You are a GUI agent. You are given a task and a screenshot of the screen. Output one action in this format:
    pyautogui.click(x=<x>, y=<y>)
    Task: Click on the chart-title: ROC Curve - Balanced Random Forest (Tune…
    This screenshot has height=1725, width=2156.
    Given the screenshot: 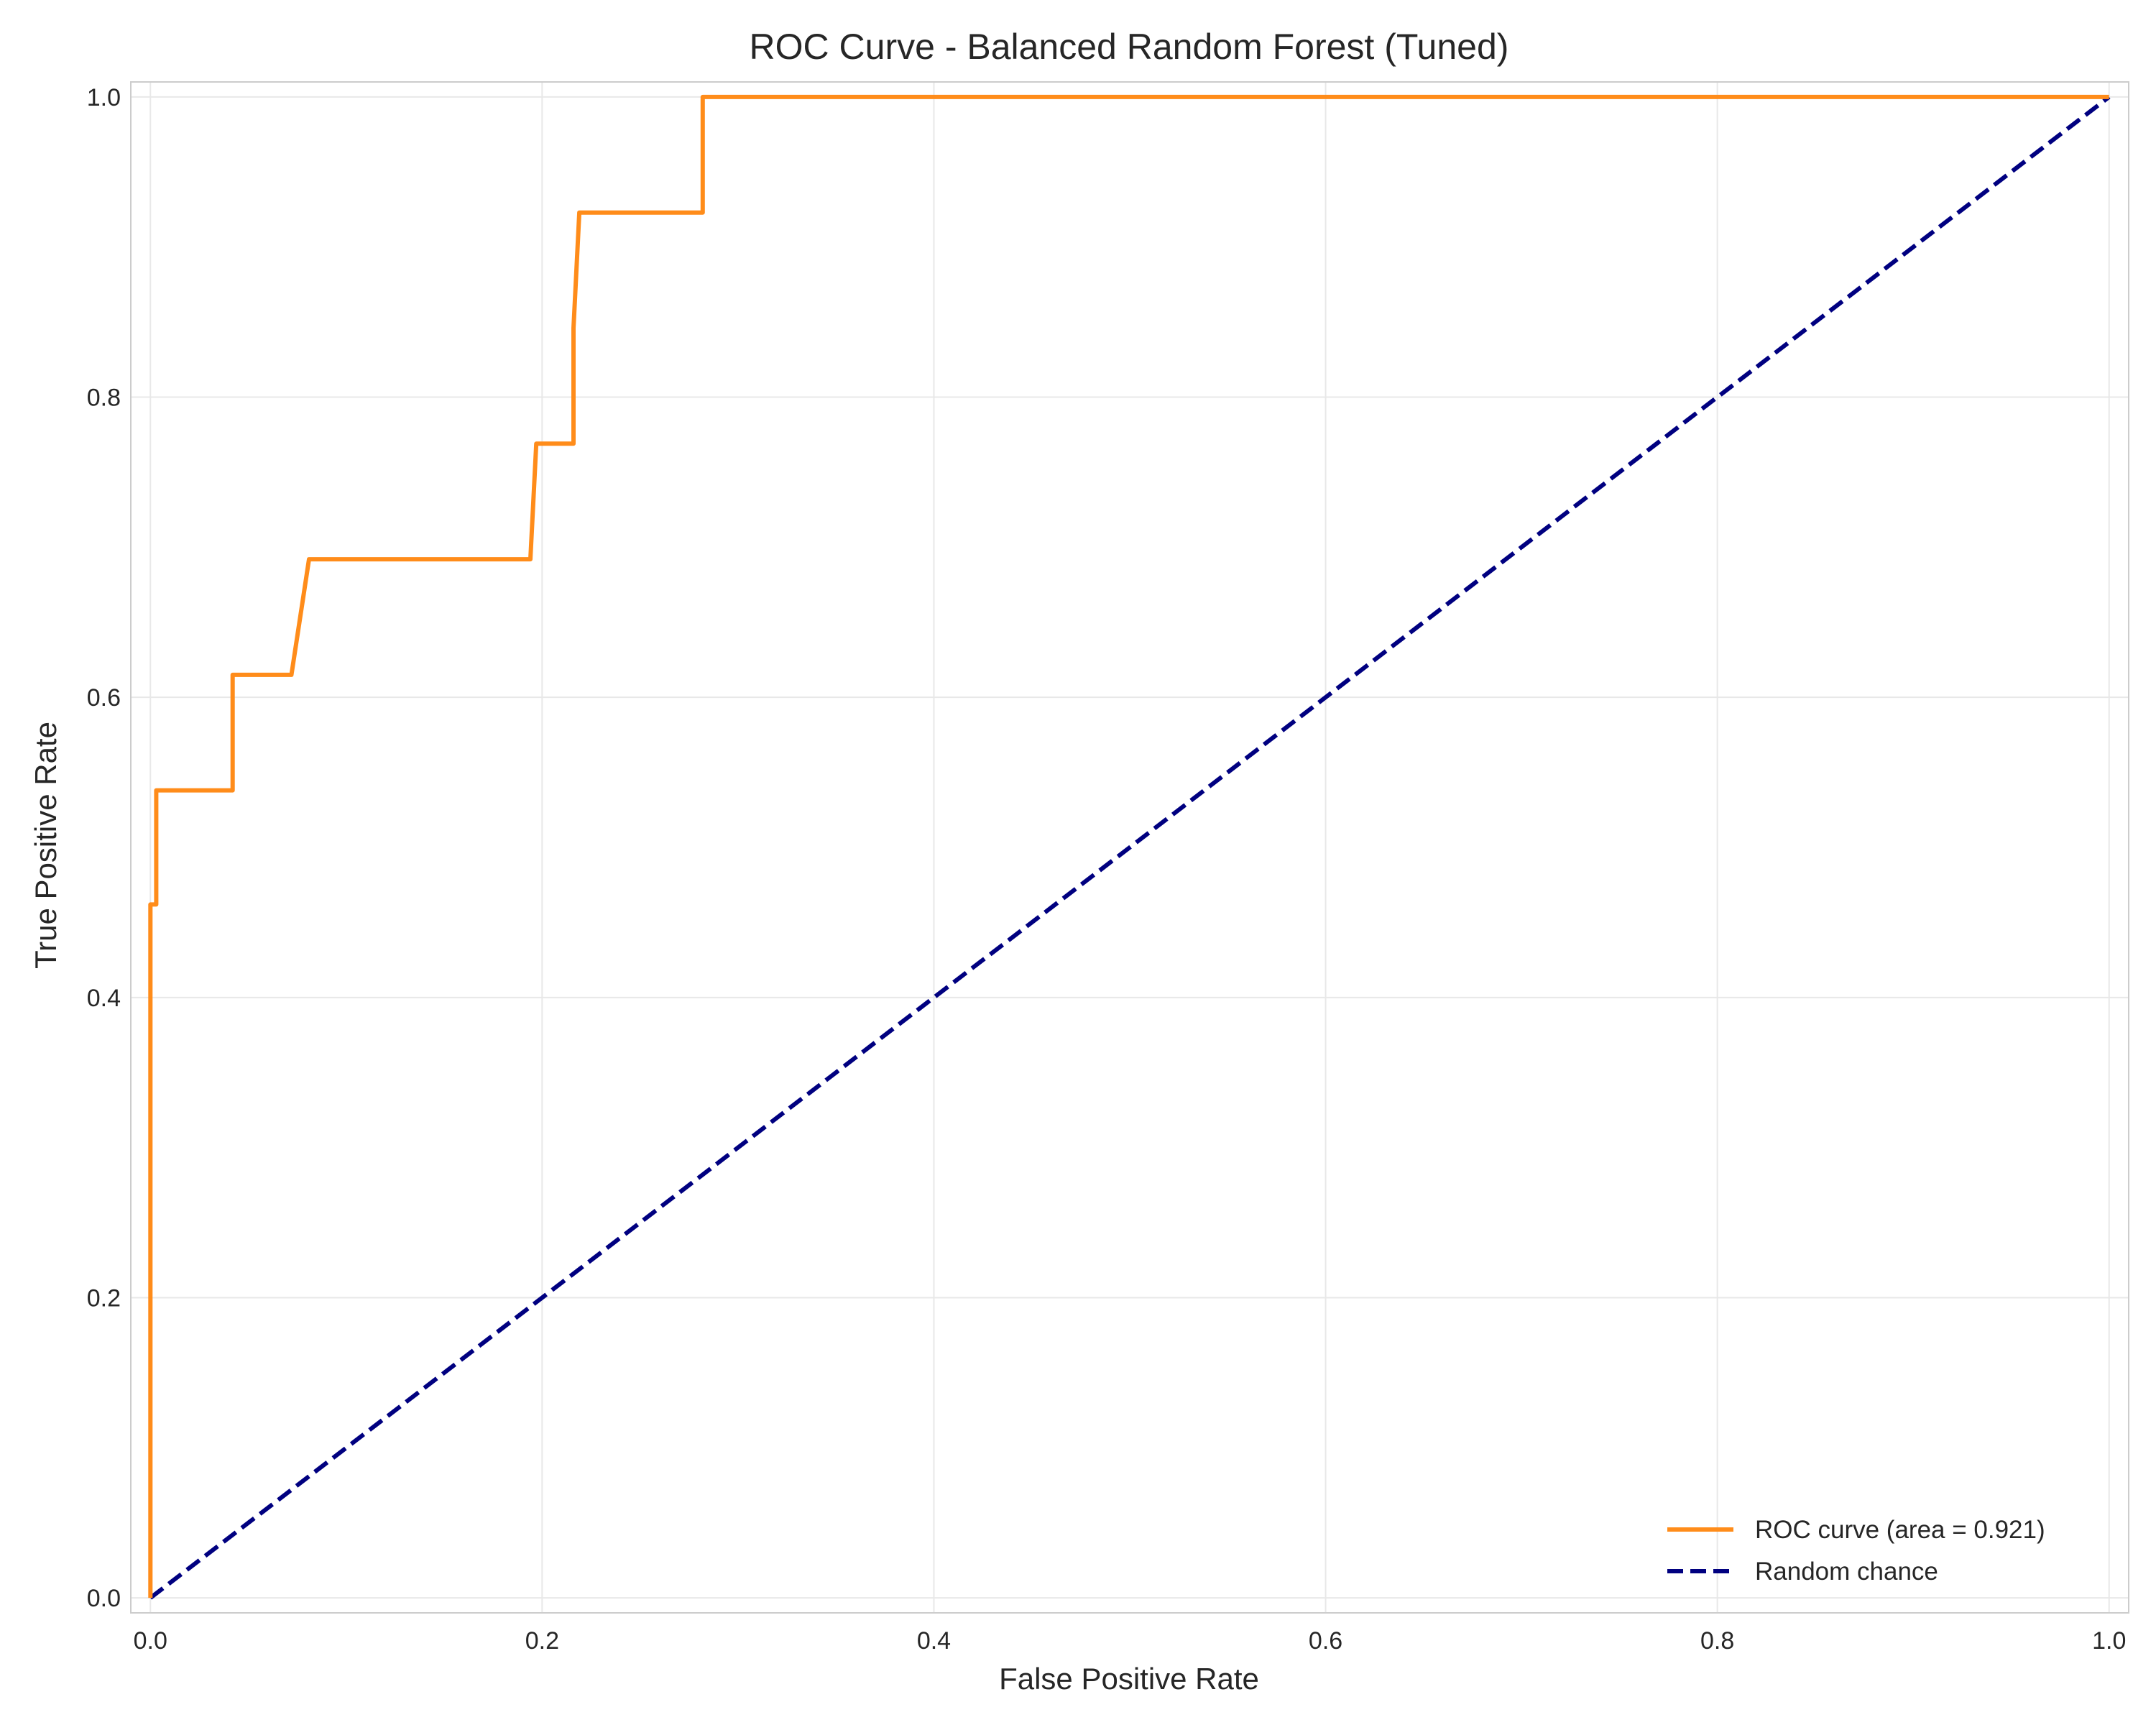 What is the action you would take?
    pyautogui.click(x=1129, y=47)
    